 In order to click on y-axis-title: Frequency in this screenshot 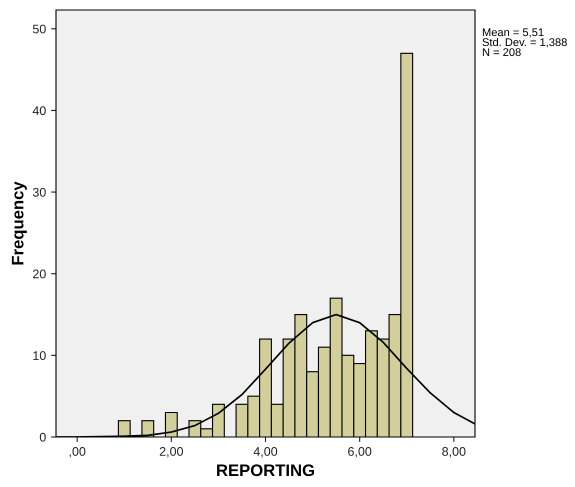, I will do `click(19, 223)`.